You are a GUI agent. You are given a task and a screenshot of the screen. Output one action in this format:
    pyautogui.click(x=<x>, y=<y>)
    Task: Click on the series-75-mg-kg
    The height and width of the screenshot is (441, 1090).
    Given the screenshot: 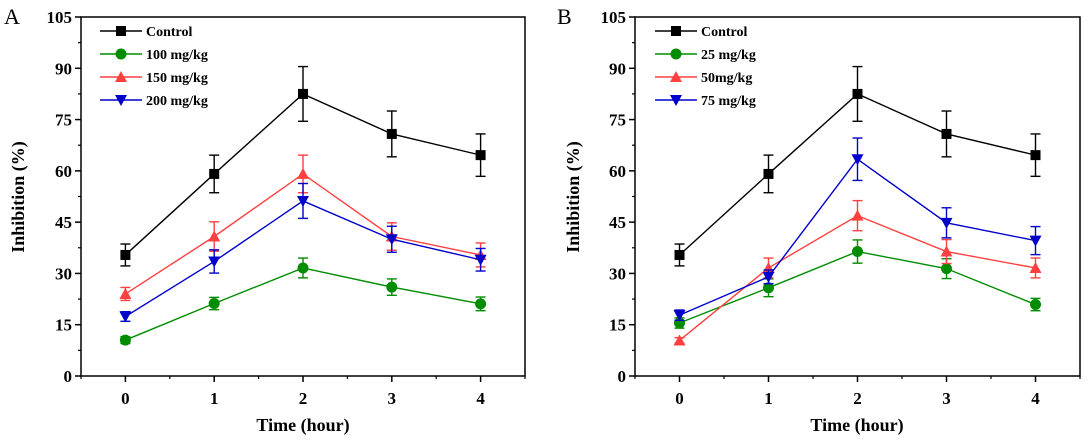 What is the action you would take?
    pyautogui.click(x=857, y=229)
    